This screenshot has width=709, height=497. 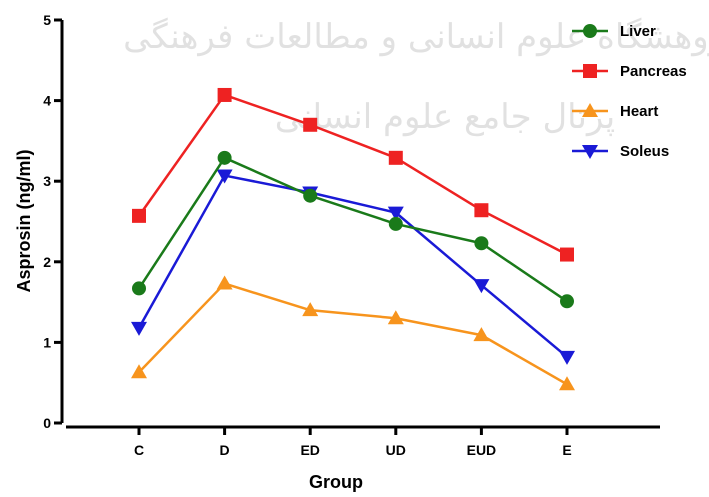 I want to click on x-axis-title: Group, so click(x=336, y=482).